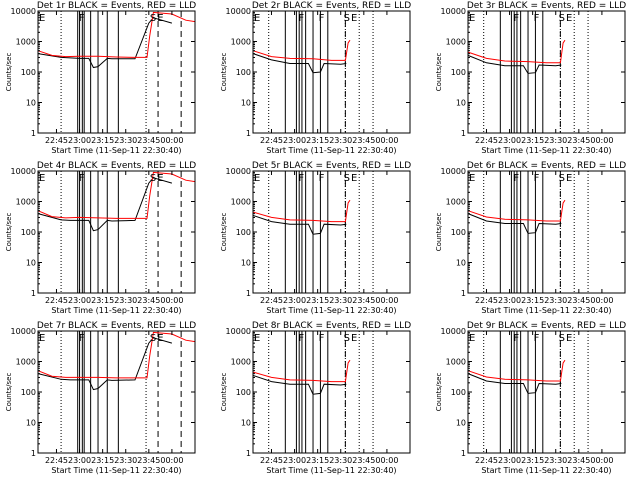 The height and width of the screenshot is (485, 640). What do you see at coordinates (331, 166) in the screenshot?
I see `panel-title: Det 5r BLACK = Events, RED = LLD` at bounding box center [331, 166].